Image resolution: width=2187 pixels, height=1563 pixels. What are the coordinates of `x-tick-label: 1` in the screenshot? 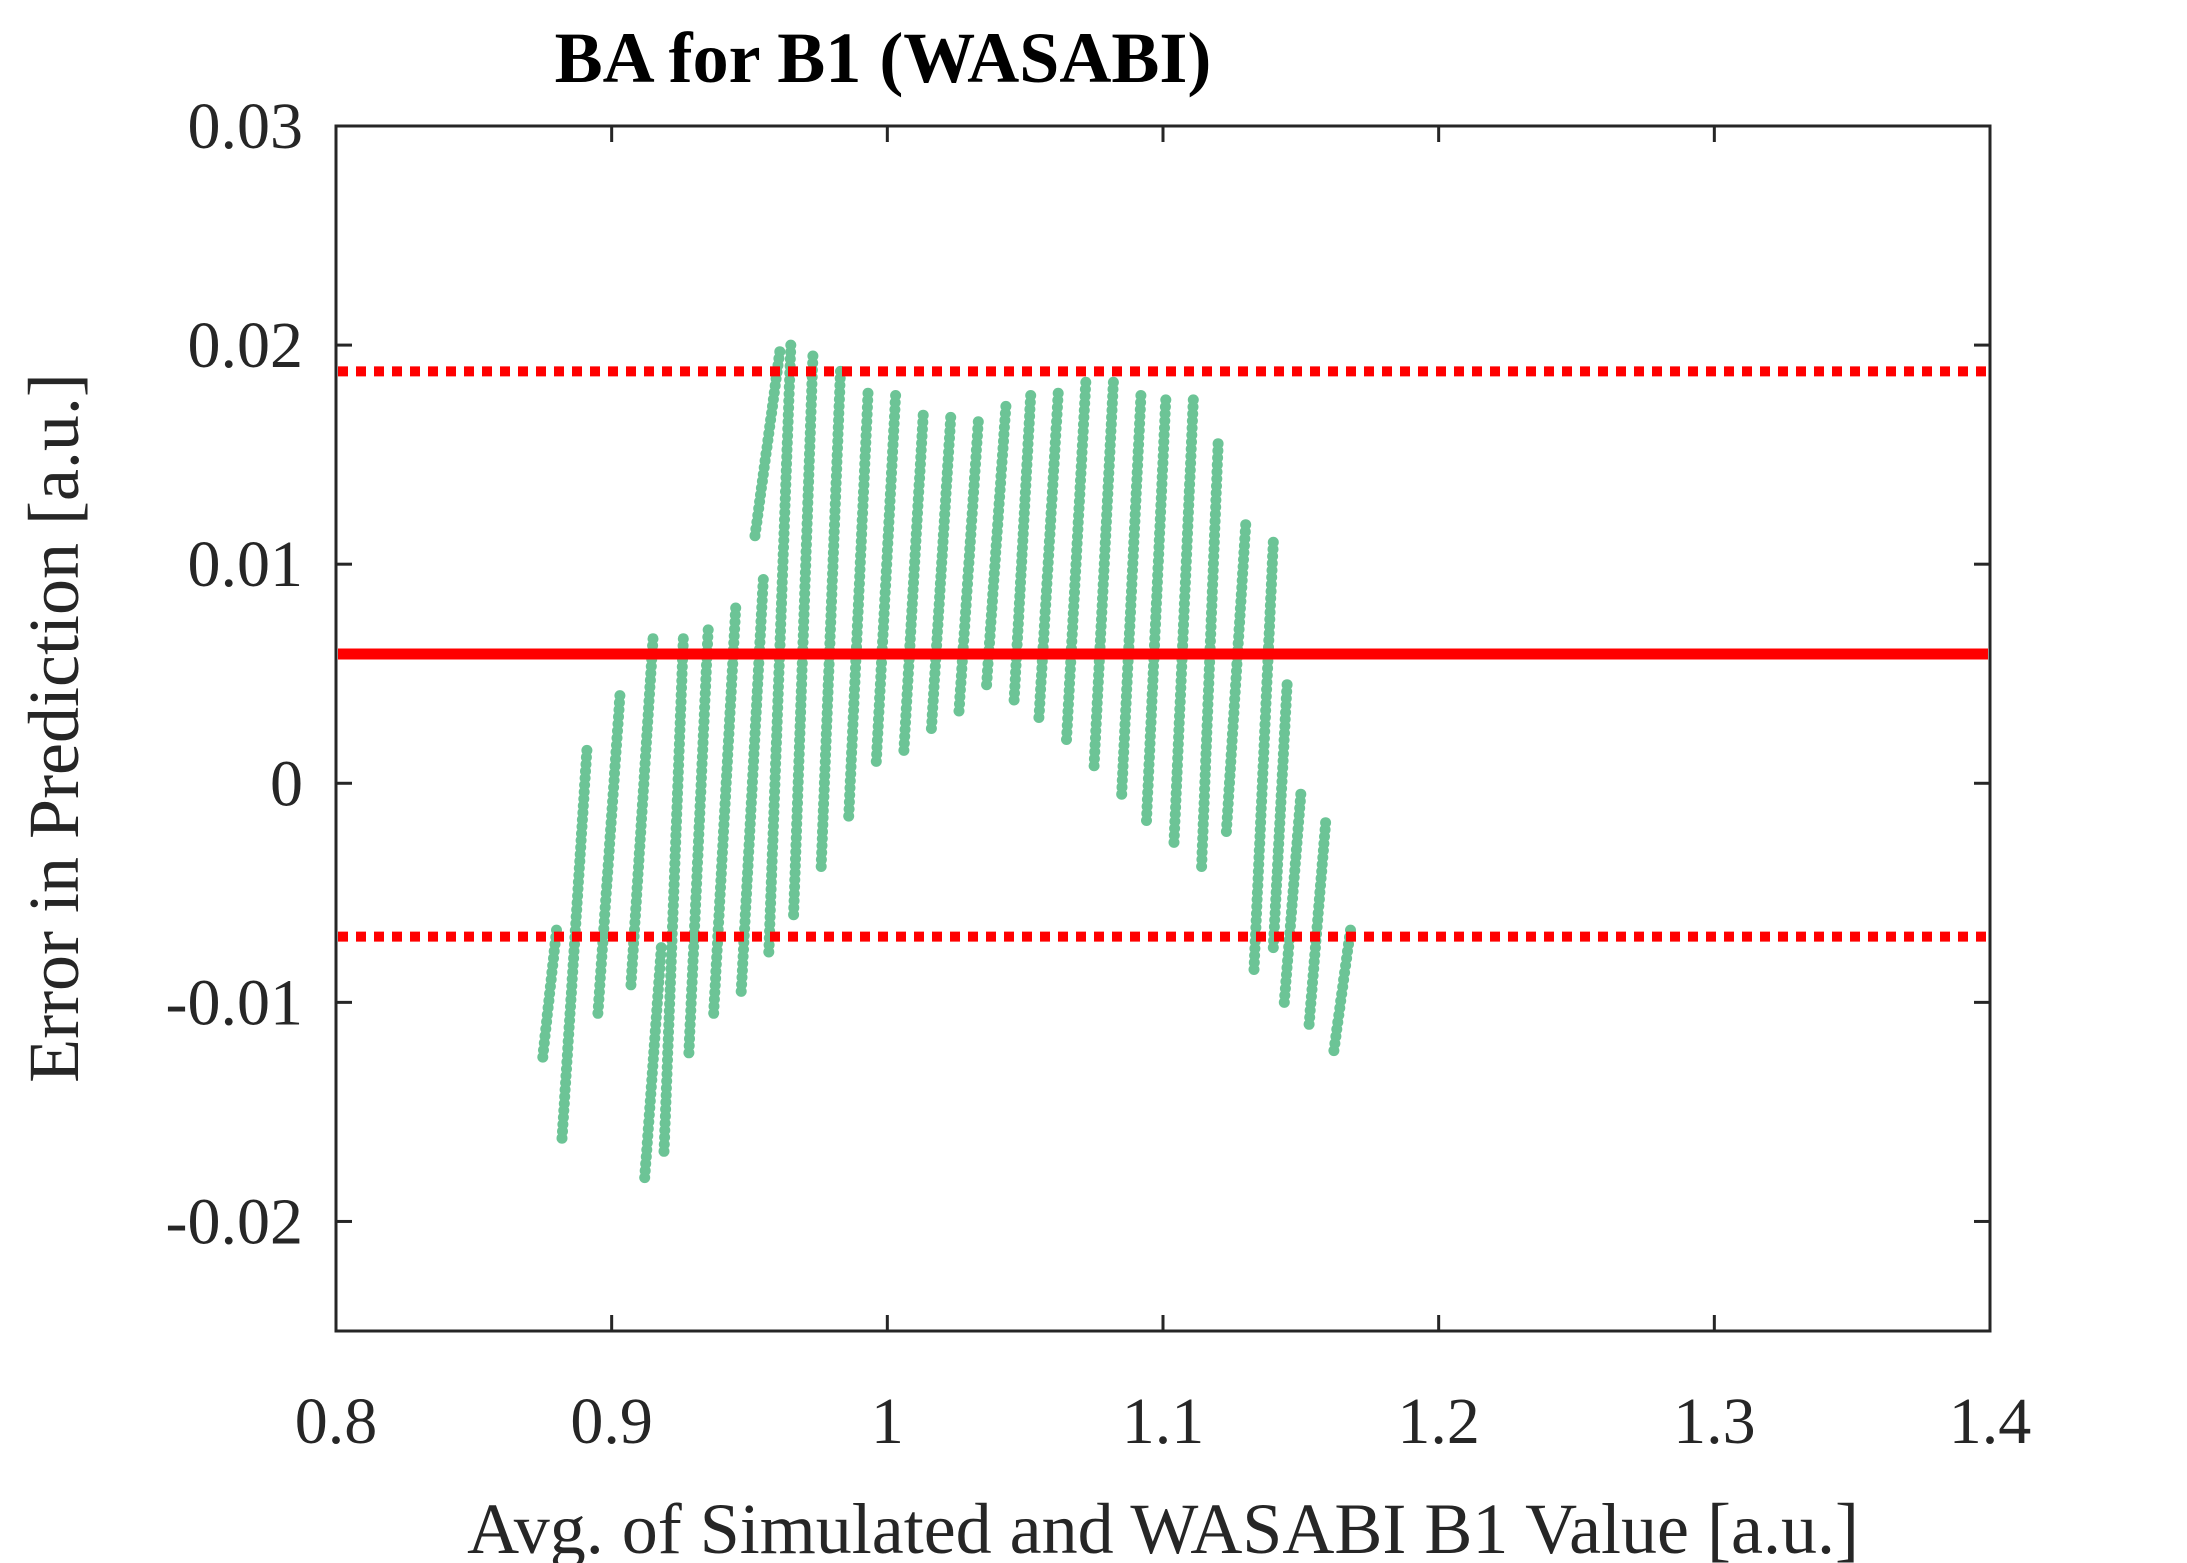 It's located at (887, 1421).